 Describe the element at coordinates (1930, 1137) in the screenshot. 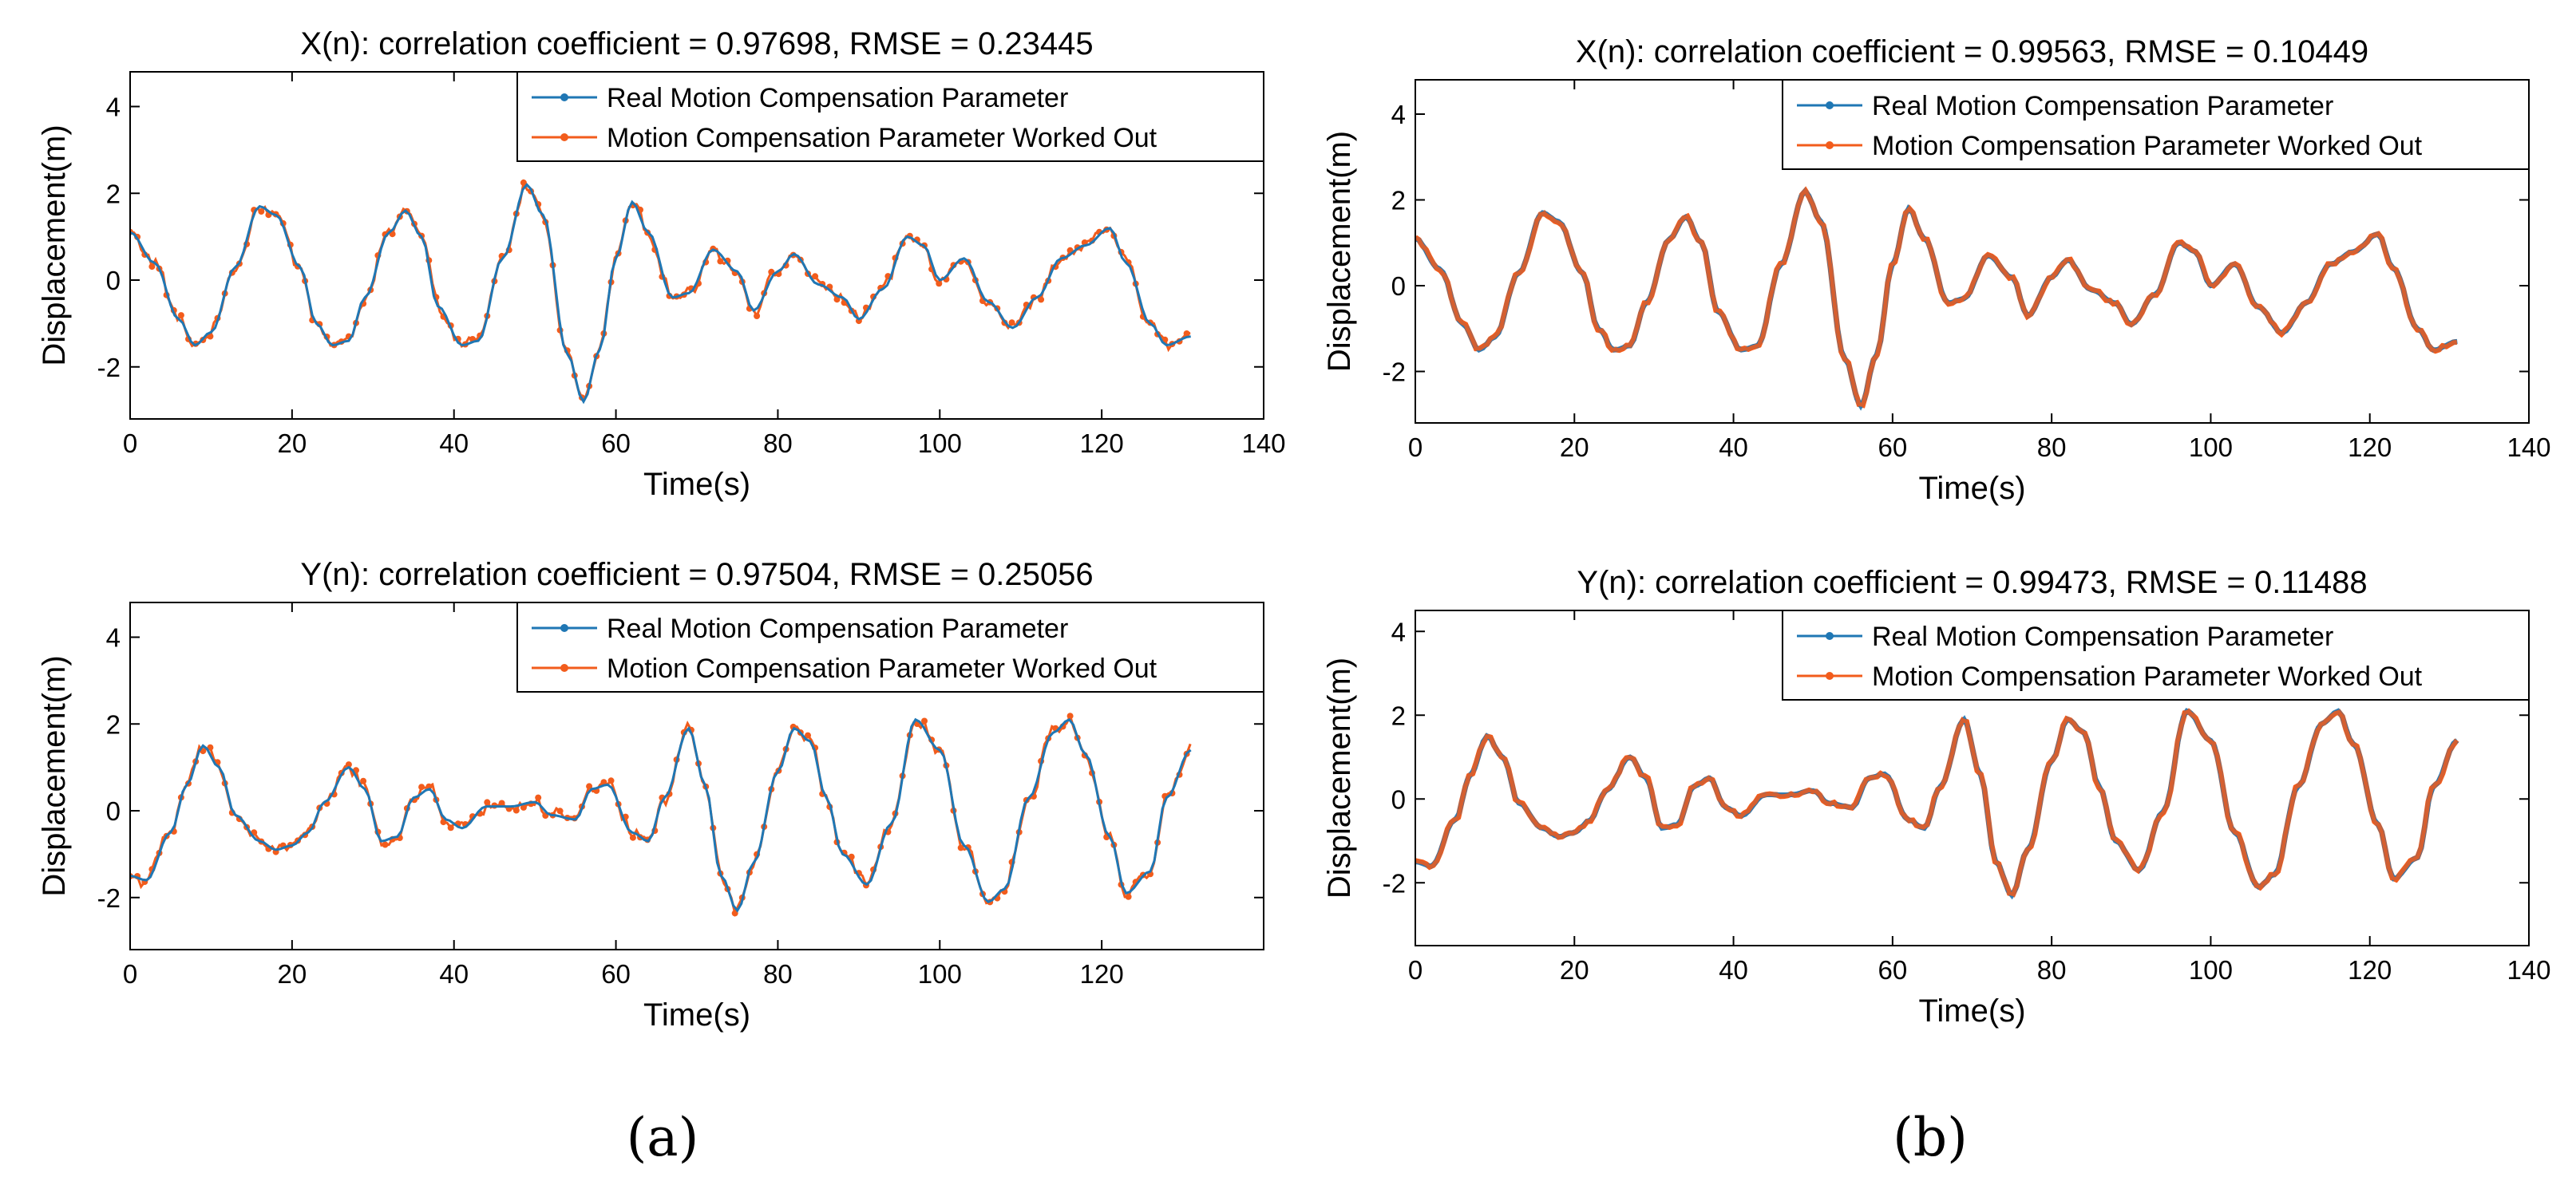

I see `panel-label-b: (b)` at that location.